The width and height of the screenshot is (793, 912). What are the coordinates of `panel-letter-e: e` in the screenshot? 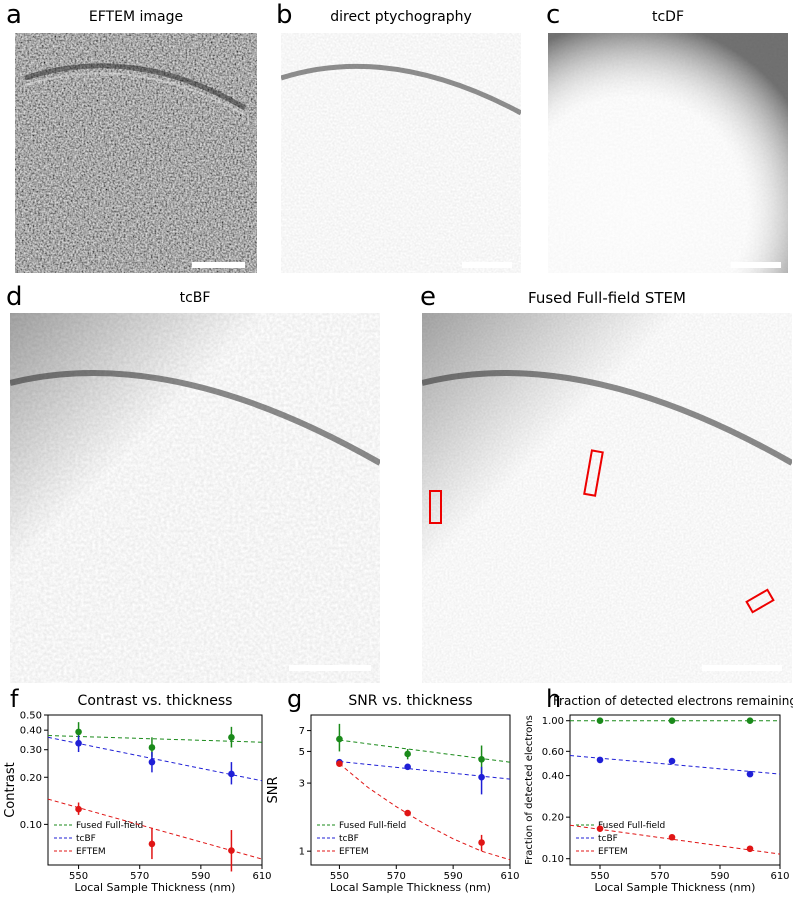 It's located at (428, 297).